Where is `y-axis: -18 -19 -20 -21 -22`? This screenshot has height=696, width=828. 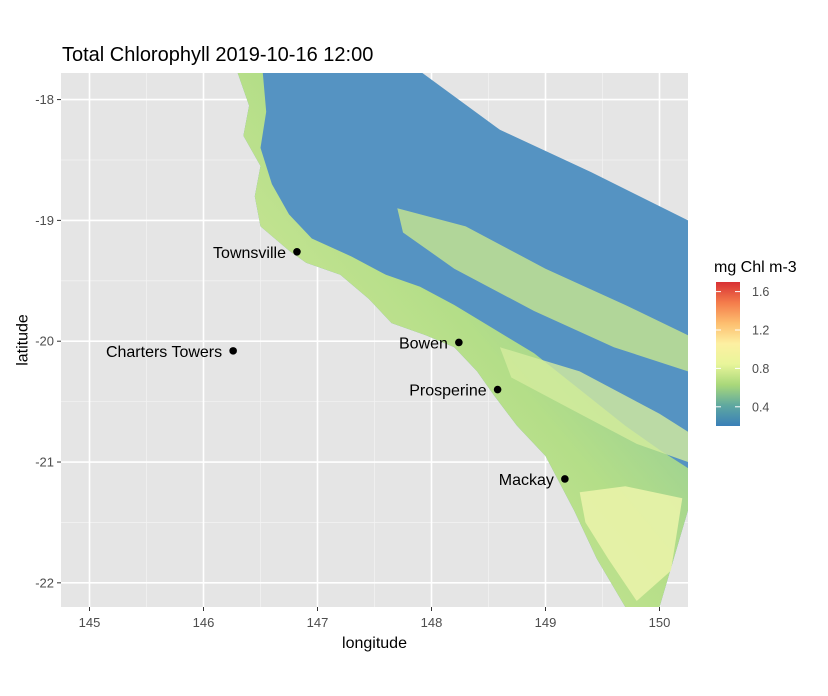
y-axis: -18 -19 -20 -21 -22 is located at coordinates (48, 341).